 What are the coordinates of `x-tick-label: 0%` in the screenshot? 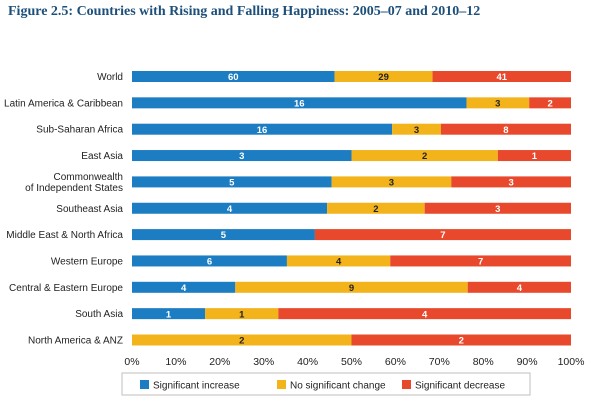 It's located at (131, 362).